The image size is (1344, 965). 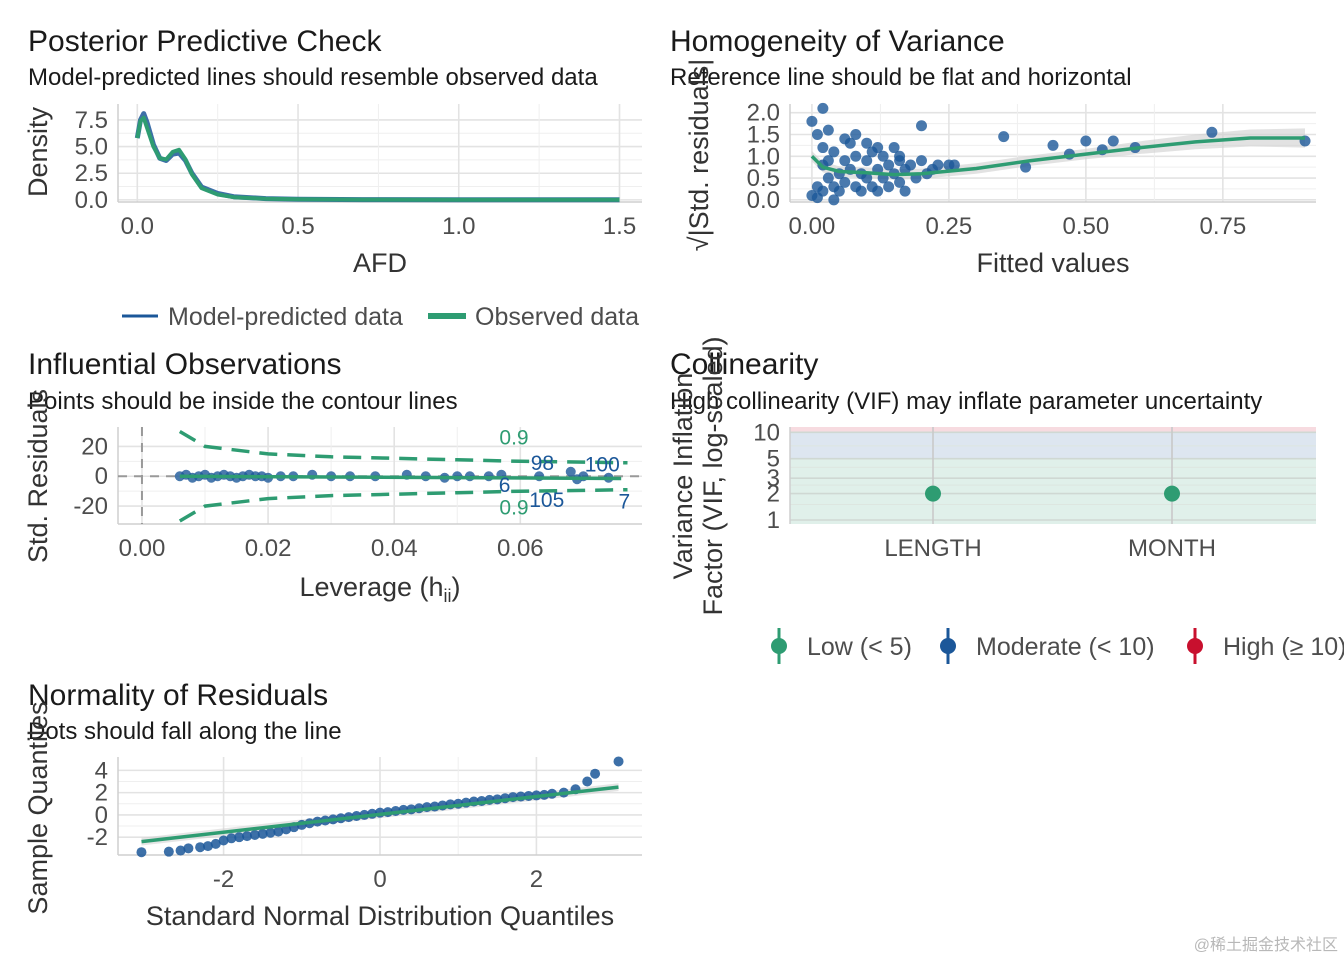 I want to click on vif-y-tick-label: 5, so click(x=773, y=459).